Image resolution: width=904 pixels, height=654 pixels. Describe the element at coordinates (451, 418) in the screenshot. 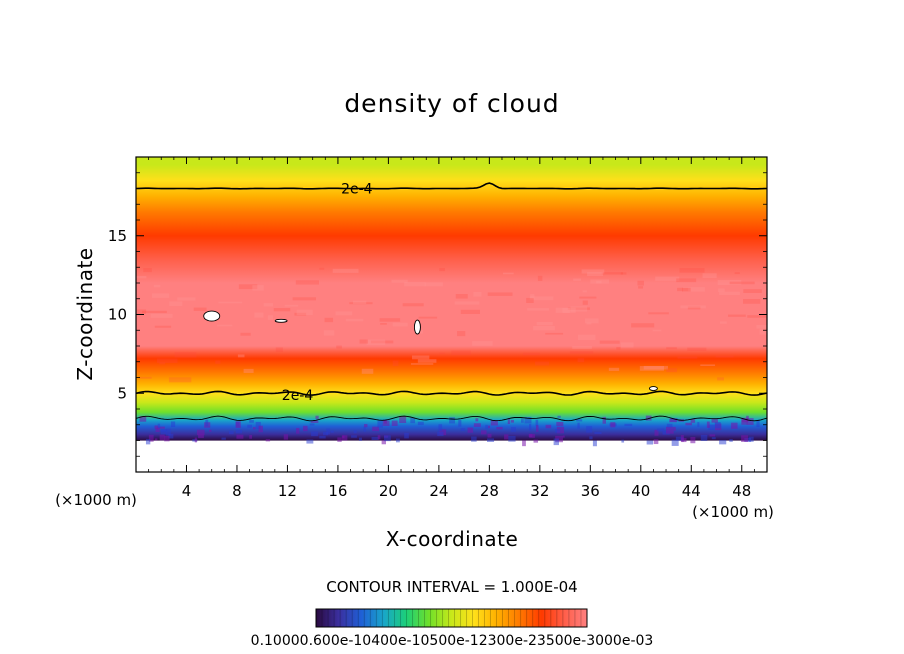

I see `contour-line-bottom` at that location.